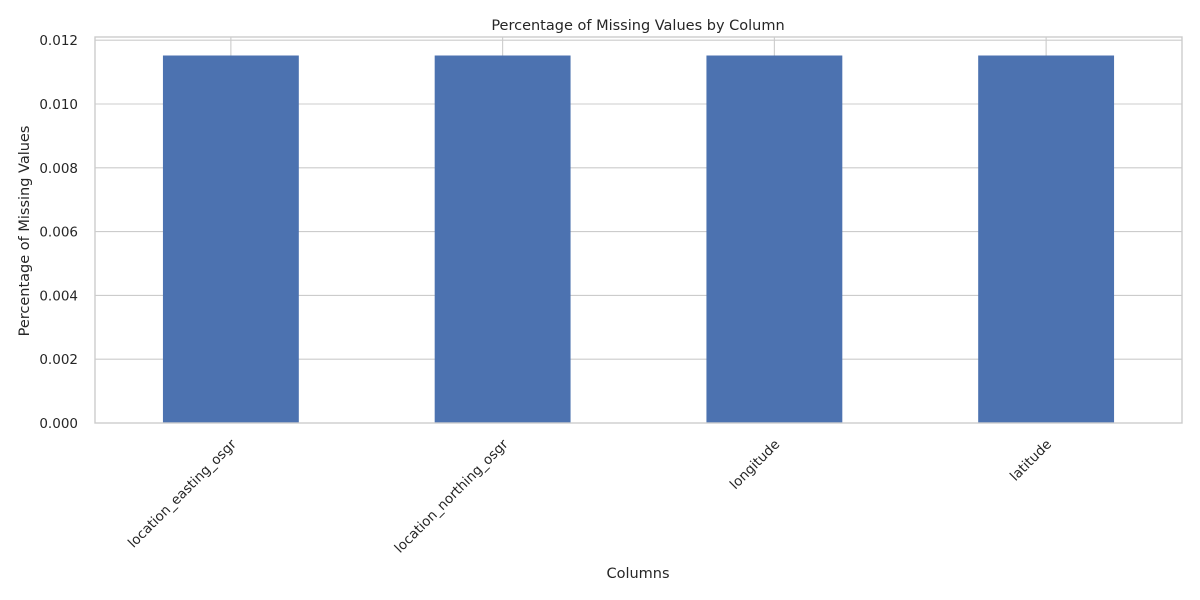  Describe the element at coordinates (58, 360) in the screenshot. I see `y-tick-label: 0.002` at that location.